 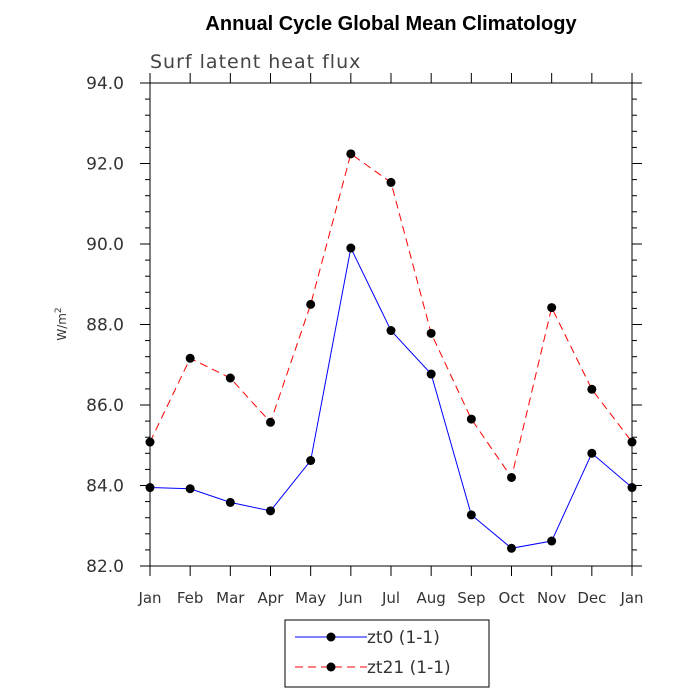 I want to click on y-tick-label: 86.0, so click(x=105, y=406).